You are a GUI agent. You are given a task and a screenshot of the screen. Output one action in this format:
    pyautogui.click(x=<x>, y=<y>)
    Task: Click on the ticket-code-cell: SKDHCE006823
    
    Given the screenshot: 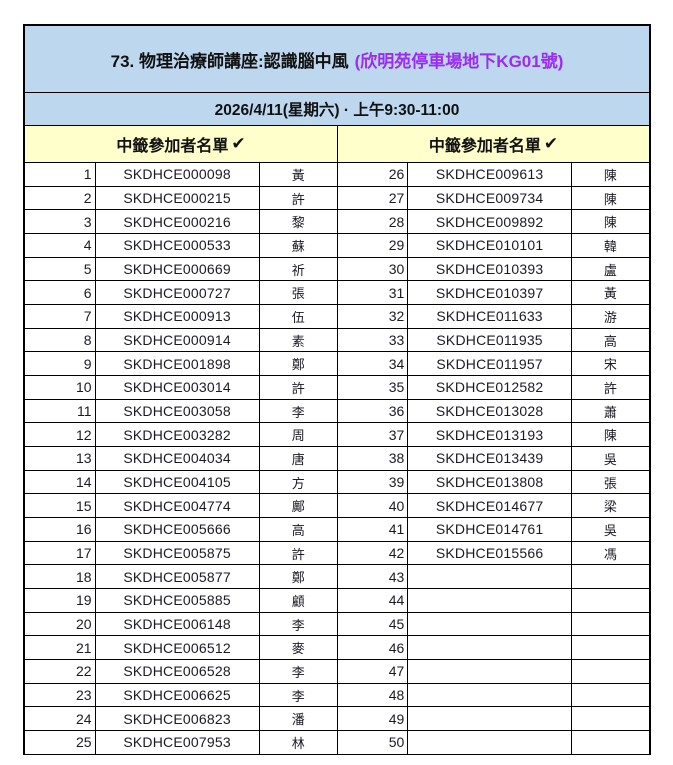 What is the action you would take?
    pyautogui.click(x=177, y=719)
    